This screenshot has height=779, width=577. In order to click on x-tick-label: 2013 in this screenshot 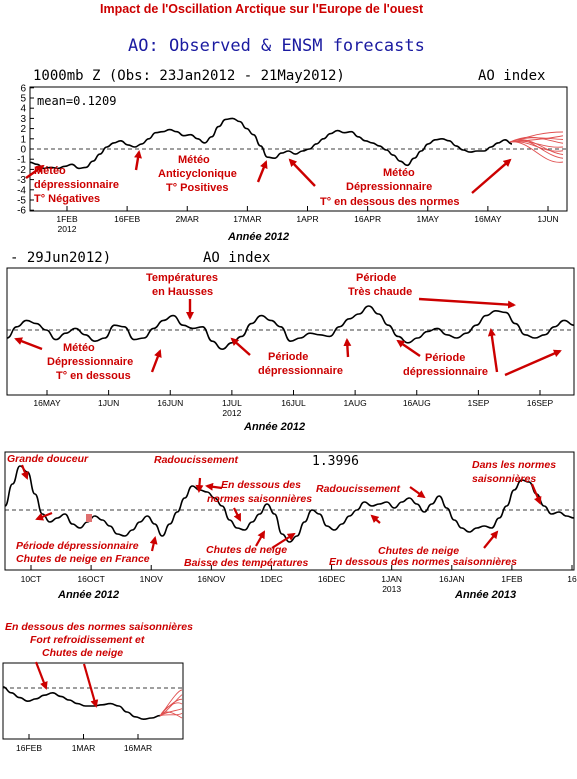, I will do `click(391, 589)`.